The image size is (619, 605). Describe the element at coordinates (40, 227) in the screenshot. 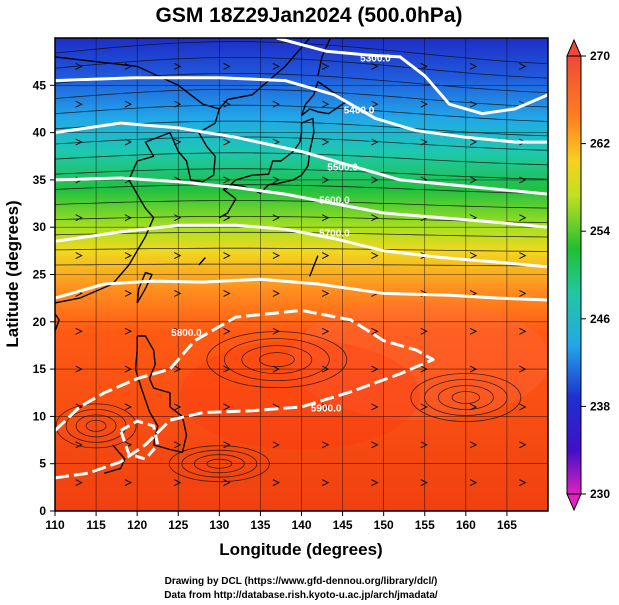

I see `y-tick-label: 30` at that location.